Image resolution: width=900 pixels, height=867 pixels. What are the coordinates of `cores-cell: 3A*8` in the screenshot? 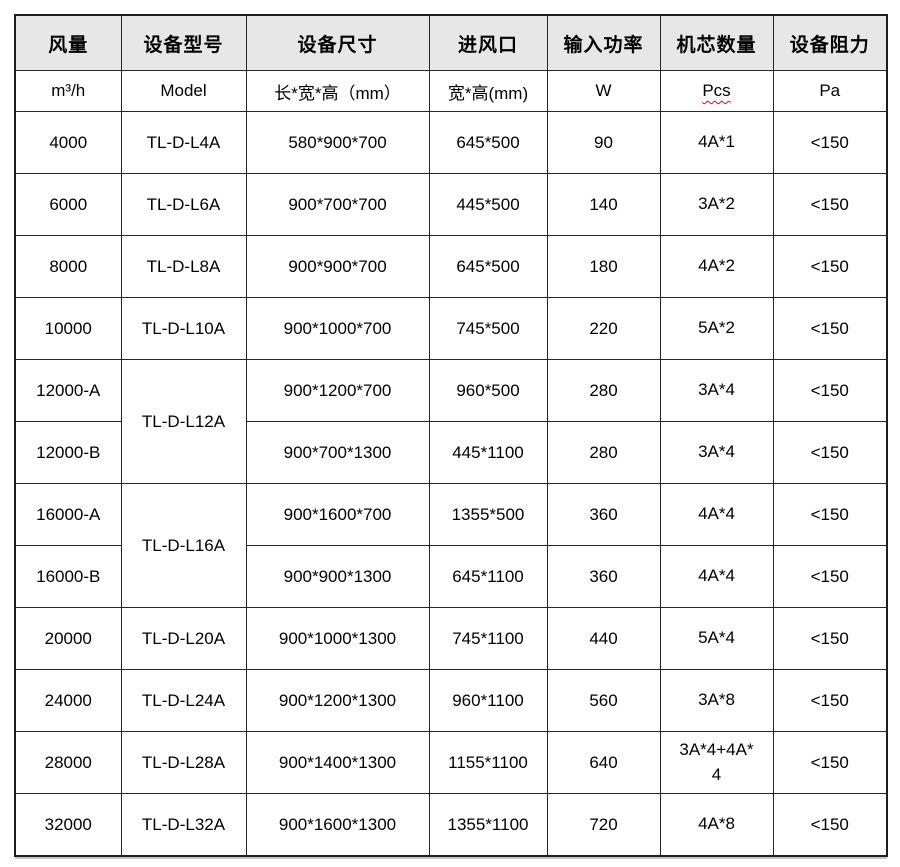 It's located at (716, 700).